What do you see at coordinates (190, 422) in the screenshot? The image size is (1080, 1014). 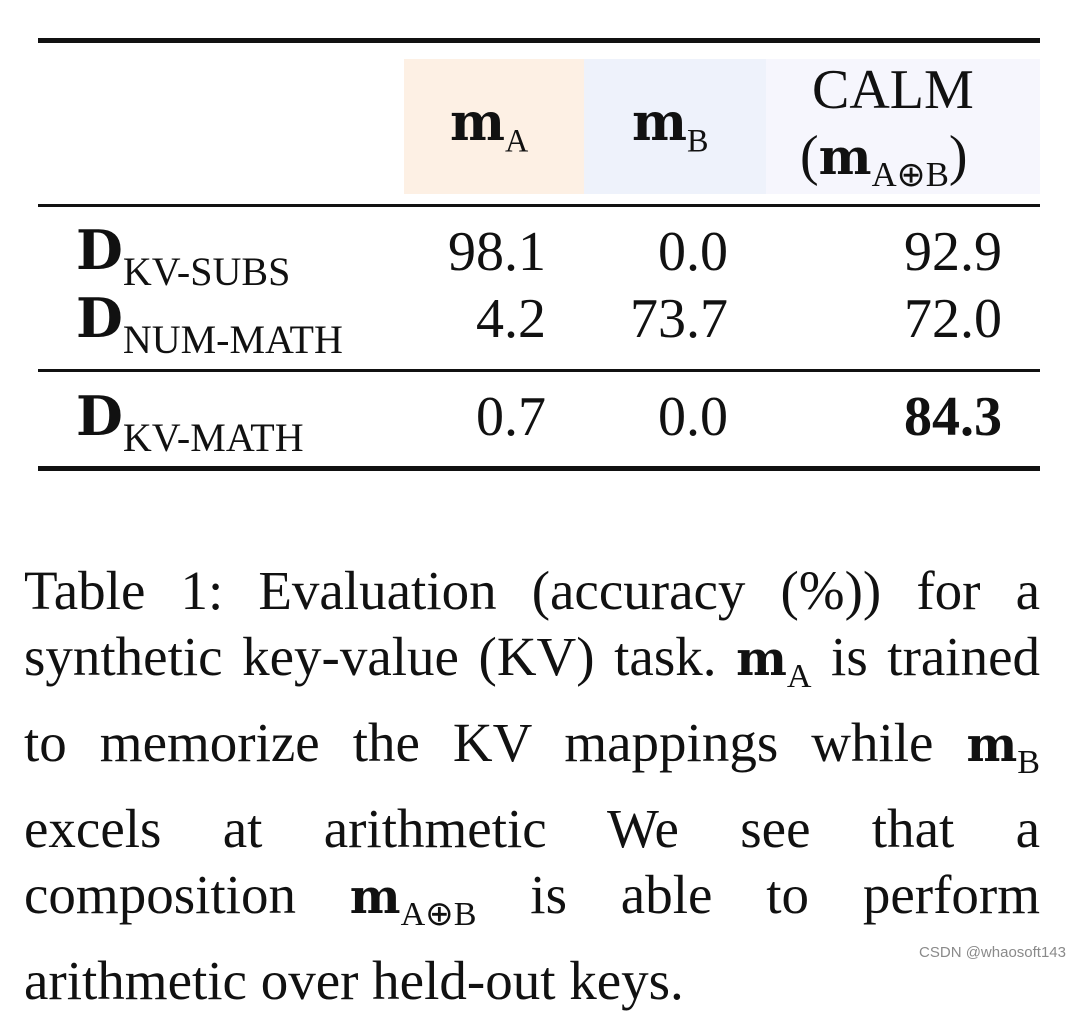 I see `row-label-kv-math: DKV-MATH` at bounding box center [190, 422].